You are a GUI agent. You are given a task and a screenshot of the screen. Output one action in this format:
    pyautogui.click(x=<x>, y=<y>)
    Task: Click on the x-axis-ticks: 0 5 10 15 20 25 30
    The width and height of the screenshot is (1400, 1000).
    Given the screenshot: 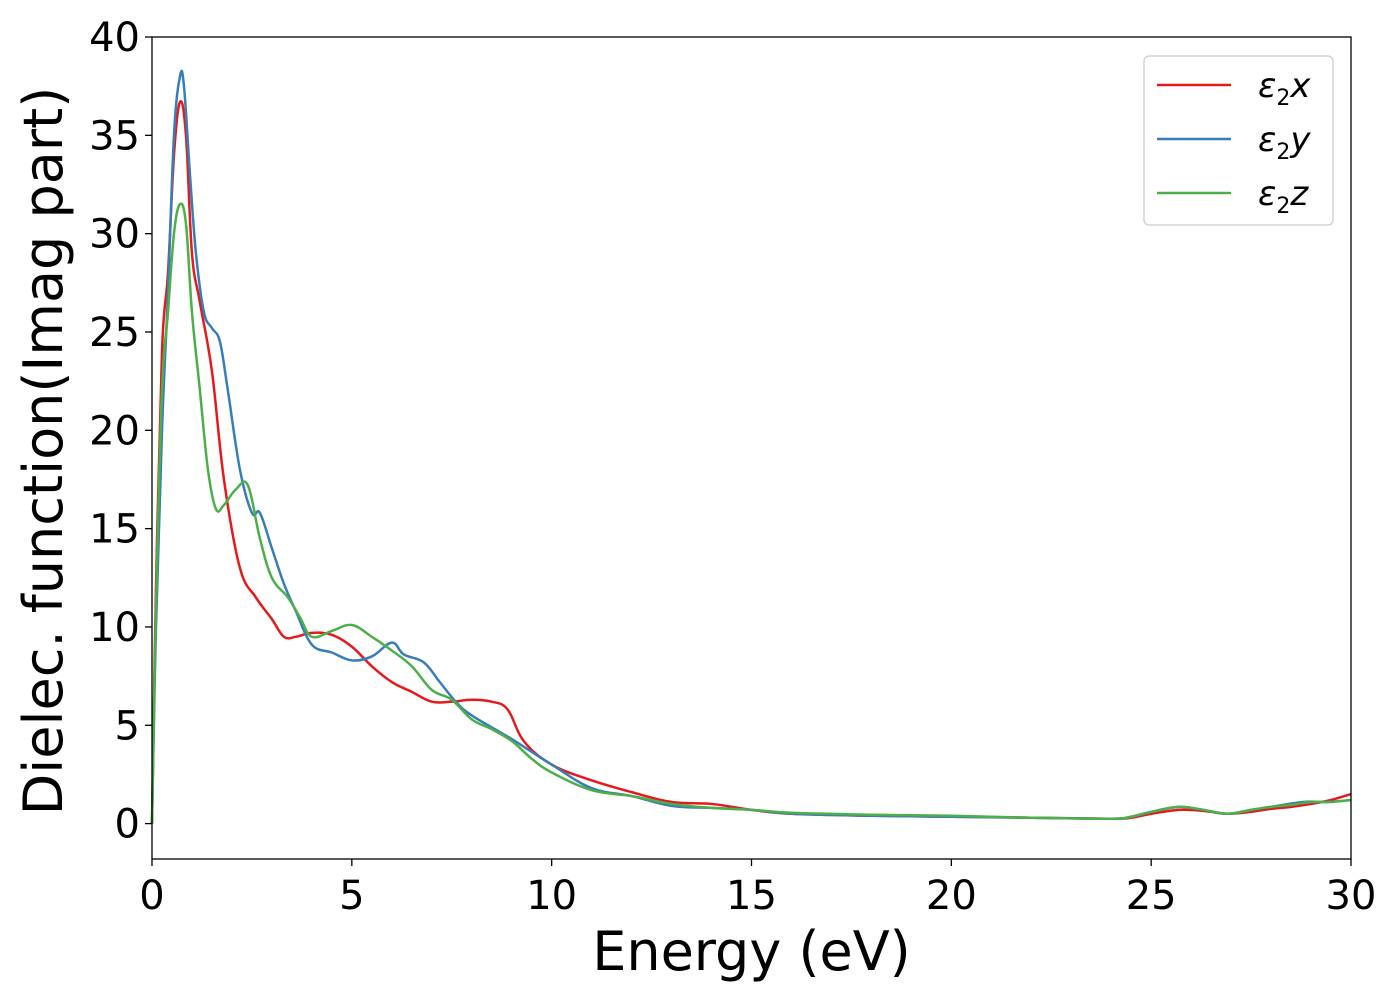 What is the action you would take?
    pyautogui.click(x=757, y=889)
    